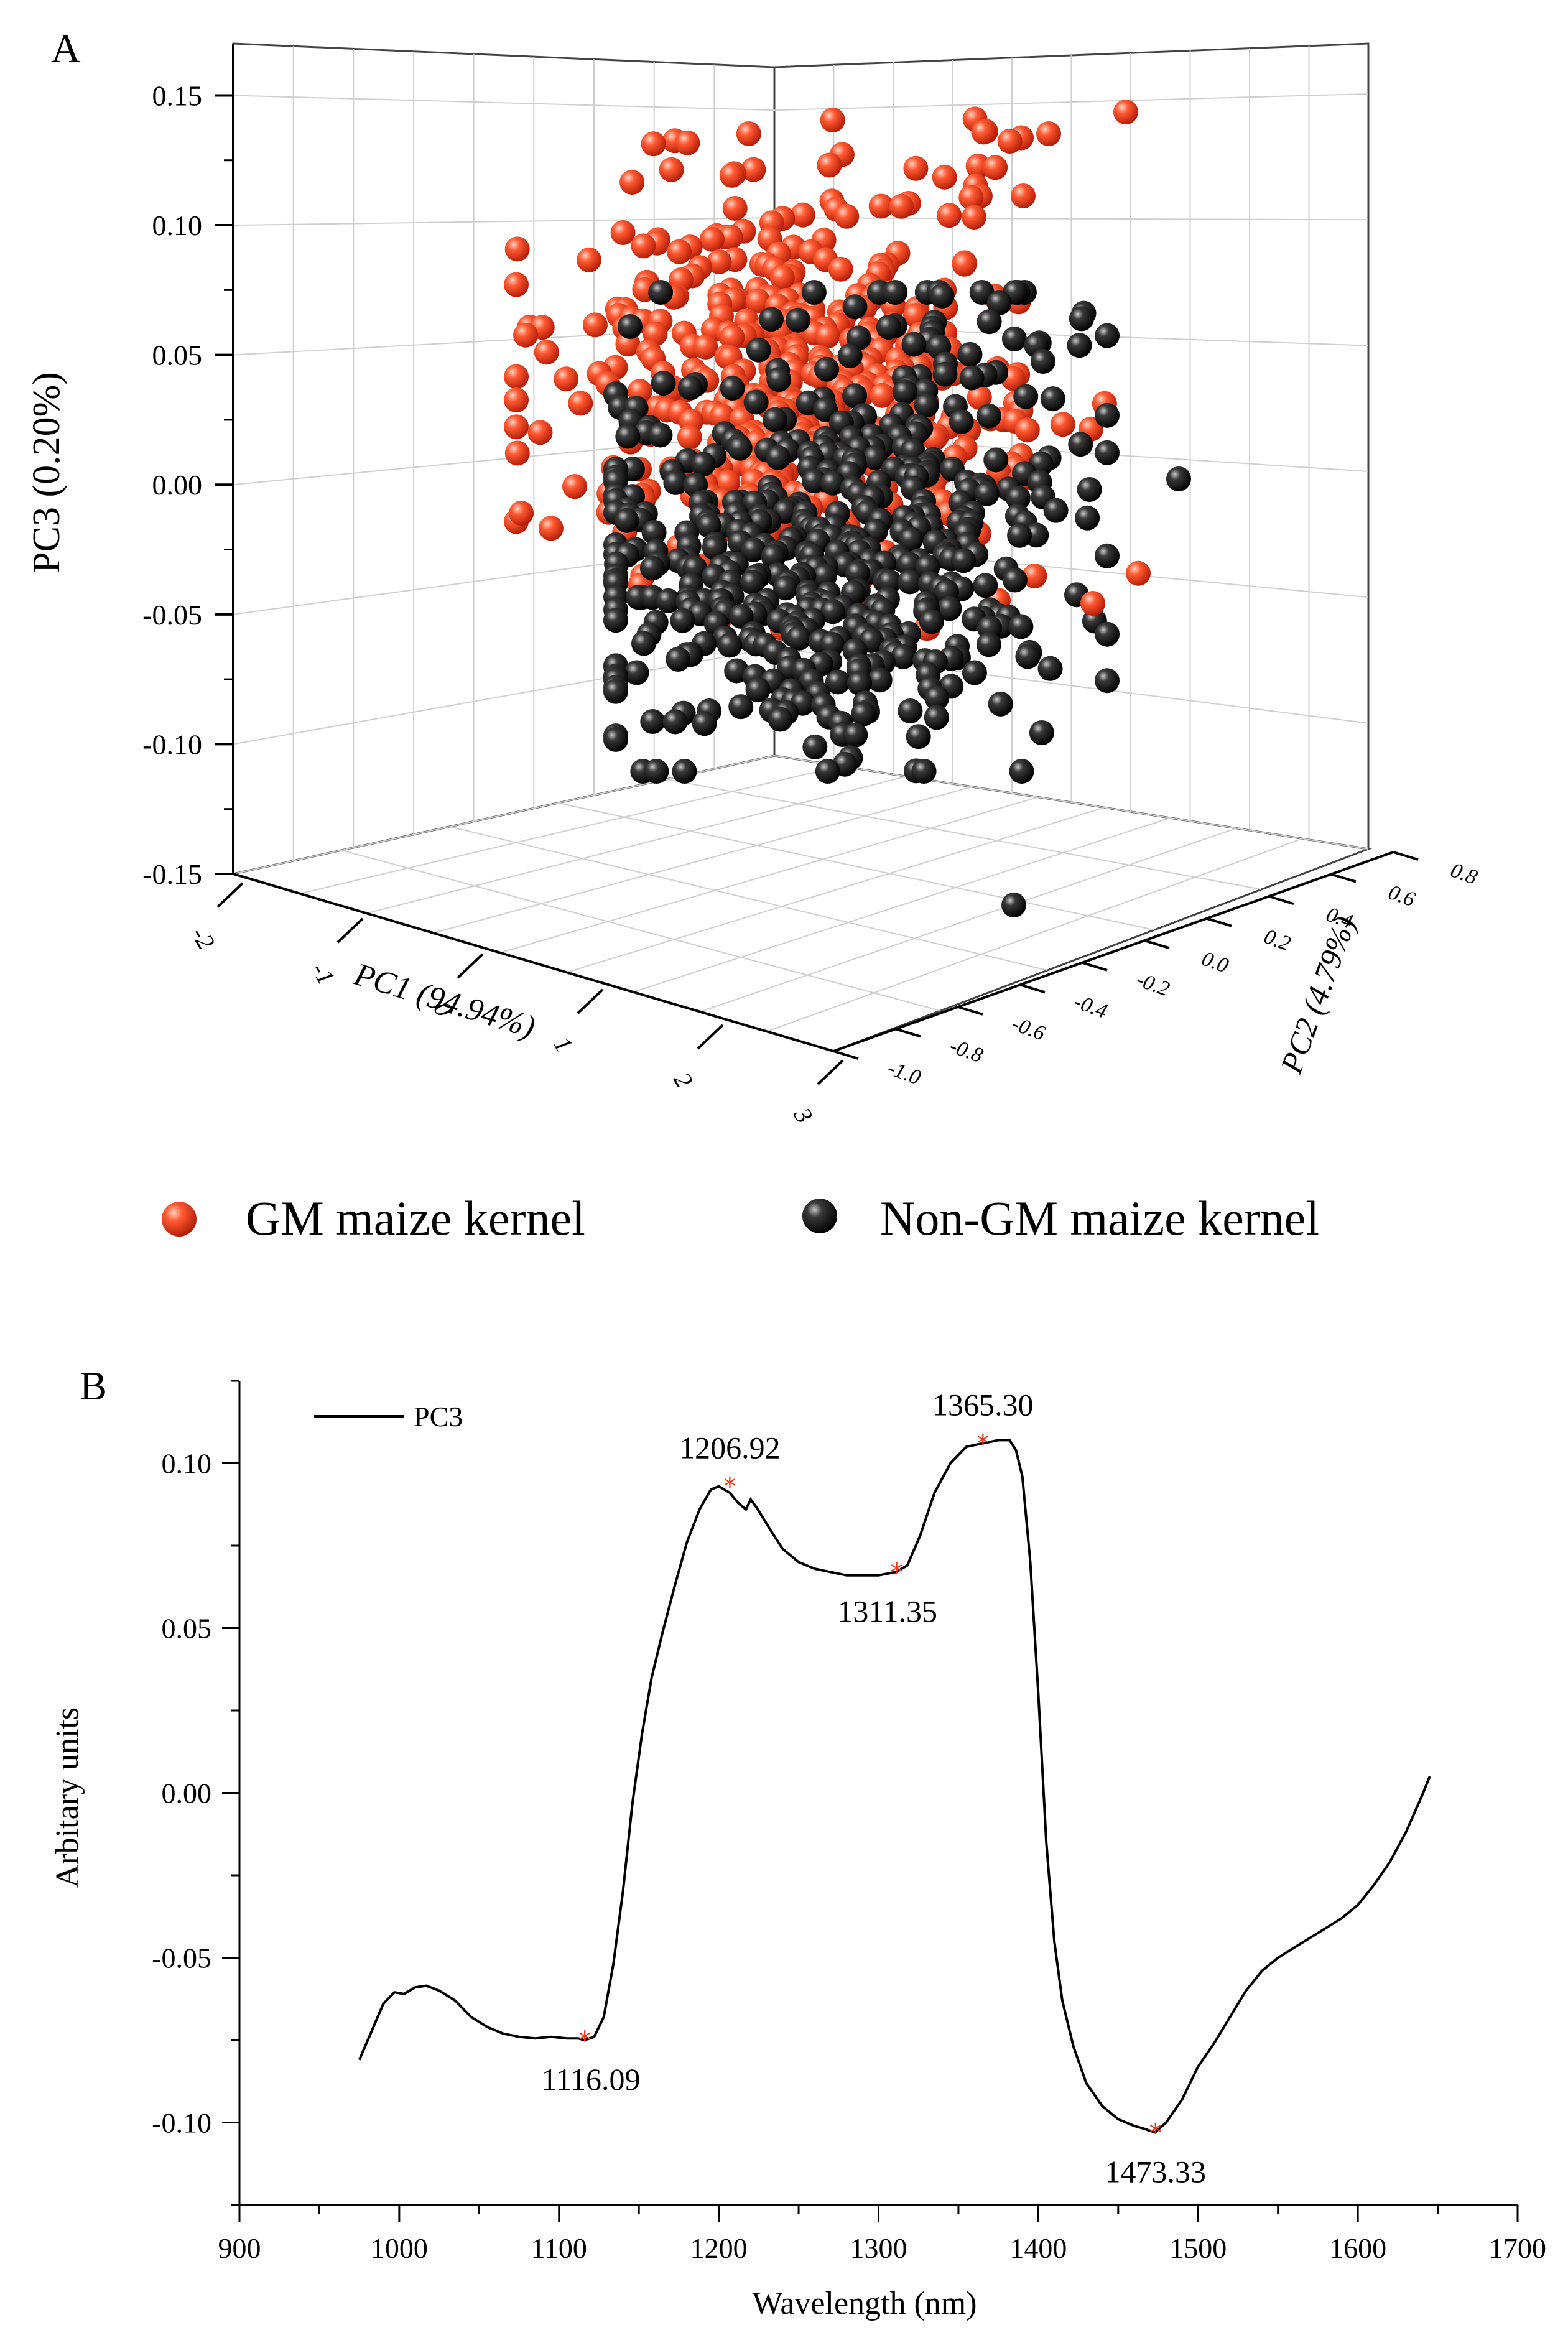  Describe the element at coordinates (172, 744) in the screenshot. I see `z-tick-label: -0.10` at that location.